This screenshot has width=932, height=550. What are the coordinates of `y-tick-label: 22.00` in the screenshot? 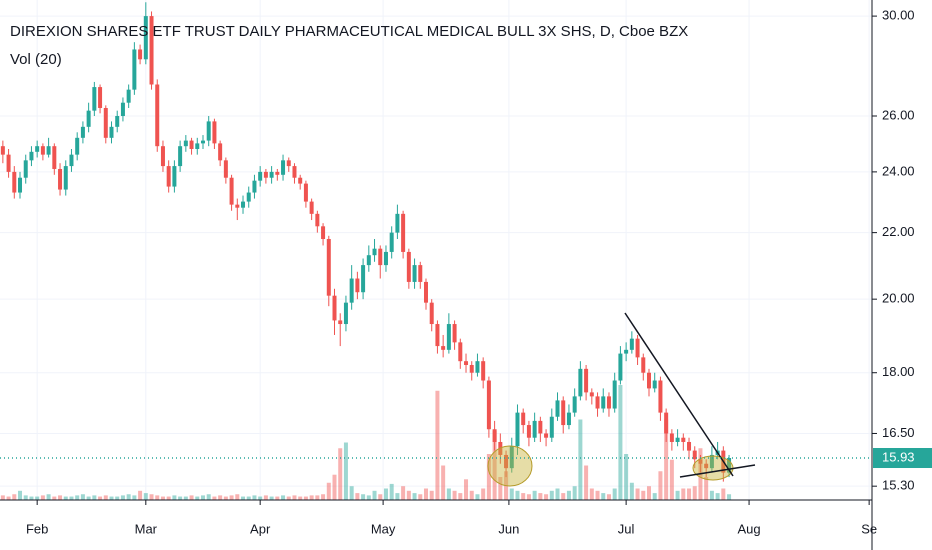 It's located at (898, 231).